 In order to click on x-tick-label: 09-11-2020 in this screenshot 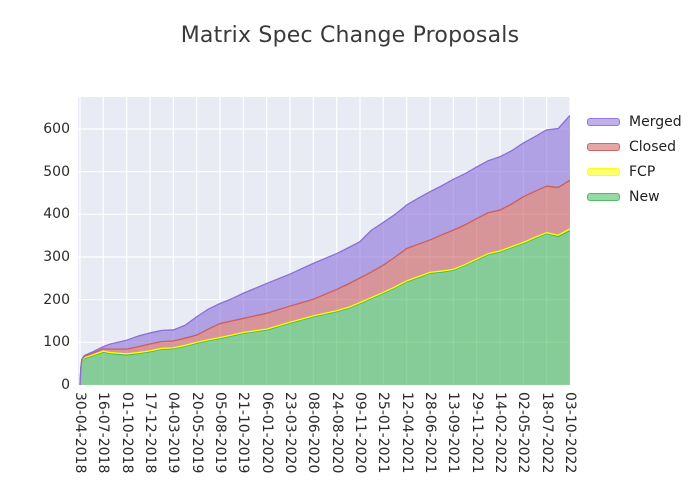, I will do `click(360, 433)`.